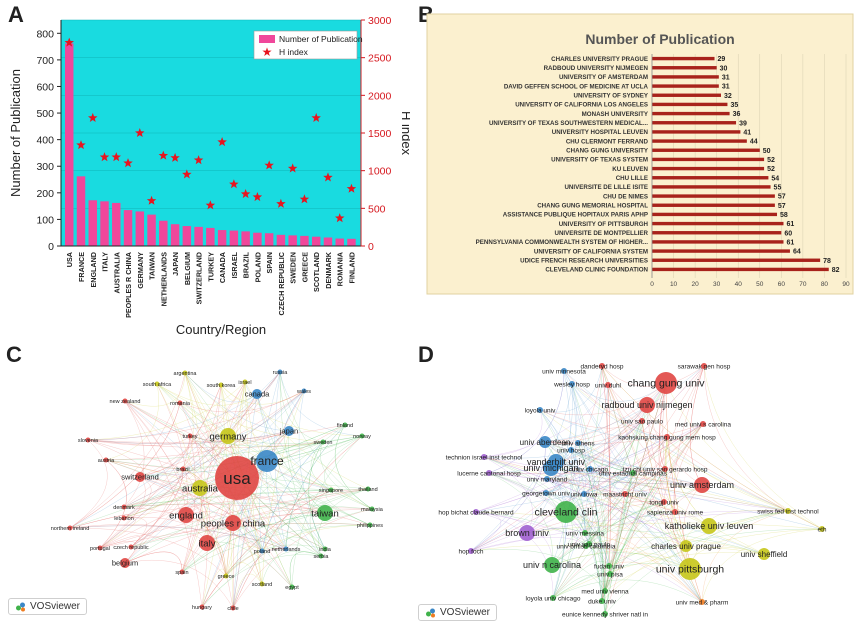  Describe the element at coordinates (257, 239) in the screenshot. I see `bar-poland` at that location.